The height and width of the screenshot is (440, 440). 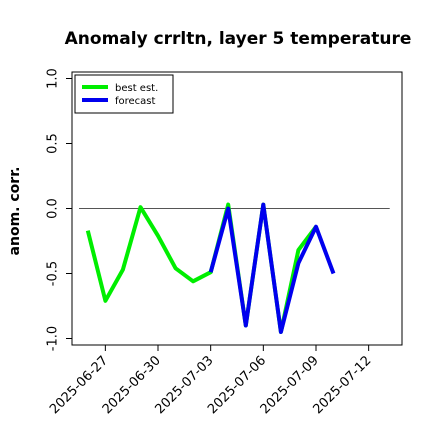 I want to click on chart-title: Anomaly crrltn, layer 5 temperature, so click(x=238, y=39).